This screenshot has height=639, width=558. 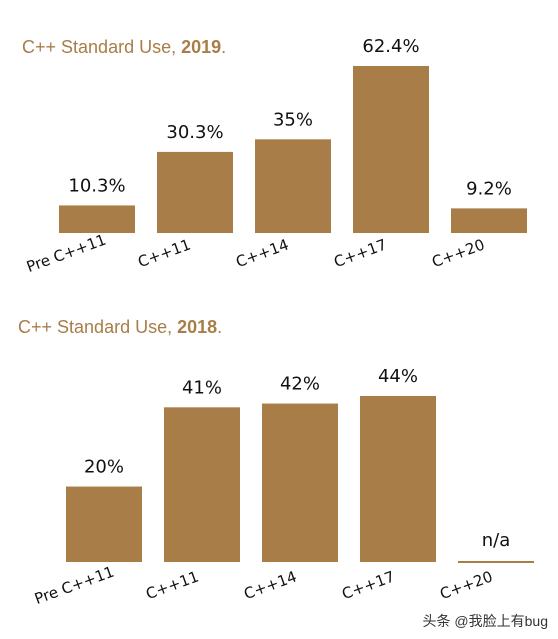 I want to click on data-label-2018-0: 20%, so click(x=104, y=467).